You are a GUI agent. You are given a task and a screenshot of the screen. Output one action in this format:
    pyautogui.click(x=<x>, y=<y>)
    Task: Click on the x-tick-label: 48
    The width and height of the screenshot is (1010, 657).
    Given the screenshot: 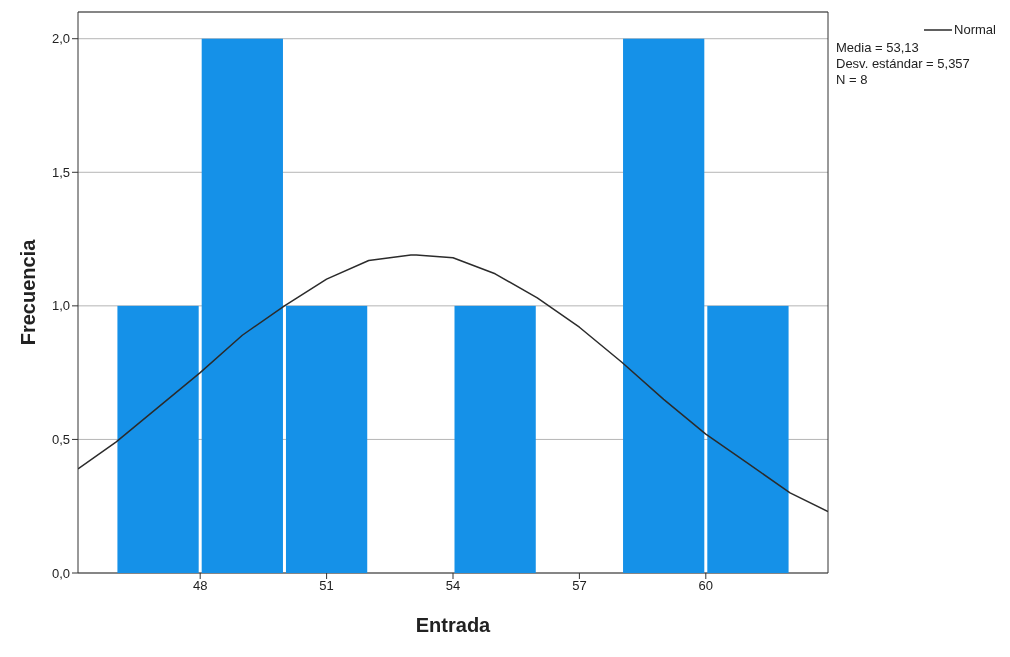 What is the action you would take?
    pyautogui.click(x=200, y=586)
    